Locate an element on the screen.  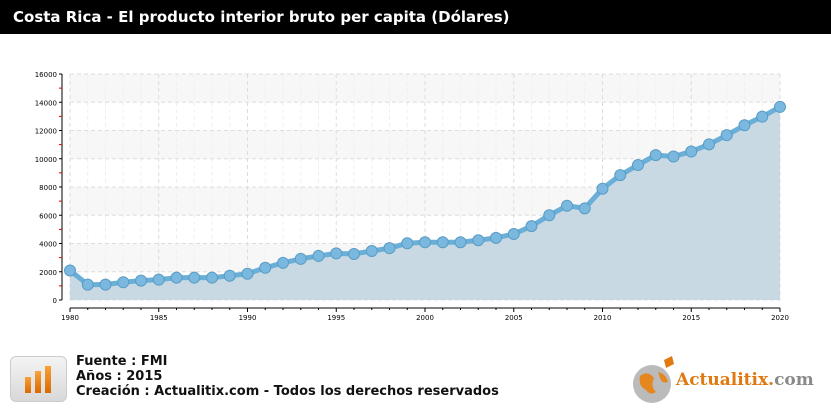
globe-icon is located at coordinates (653, 379).